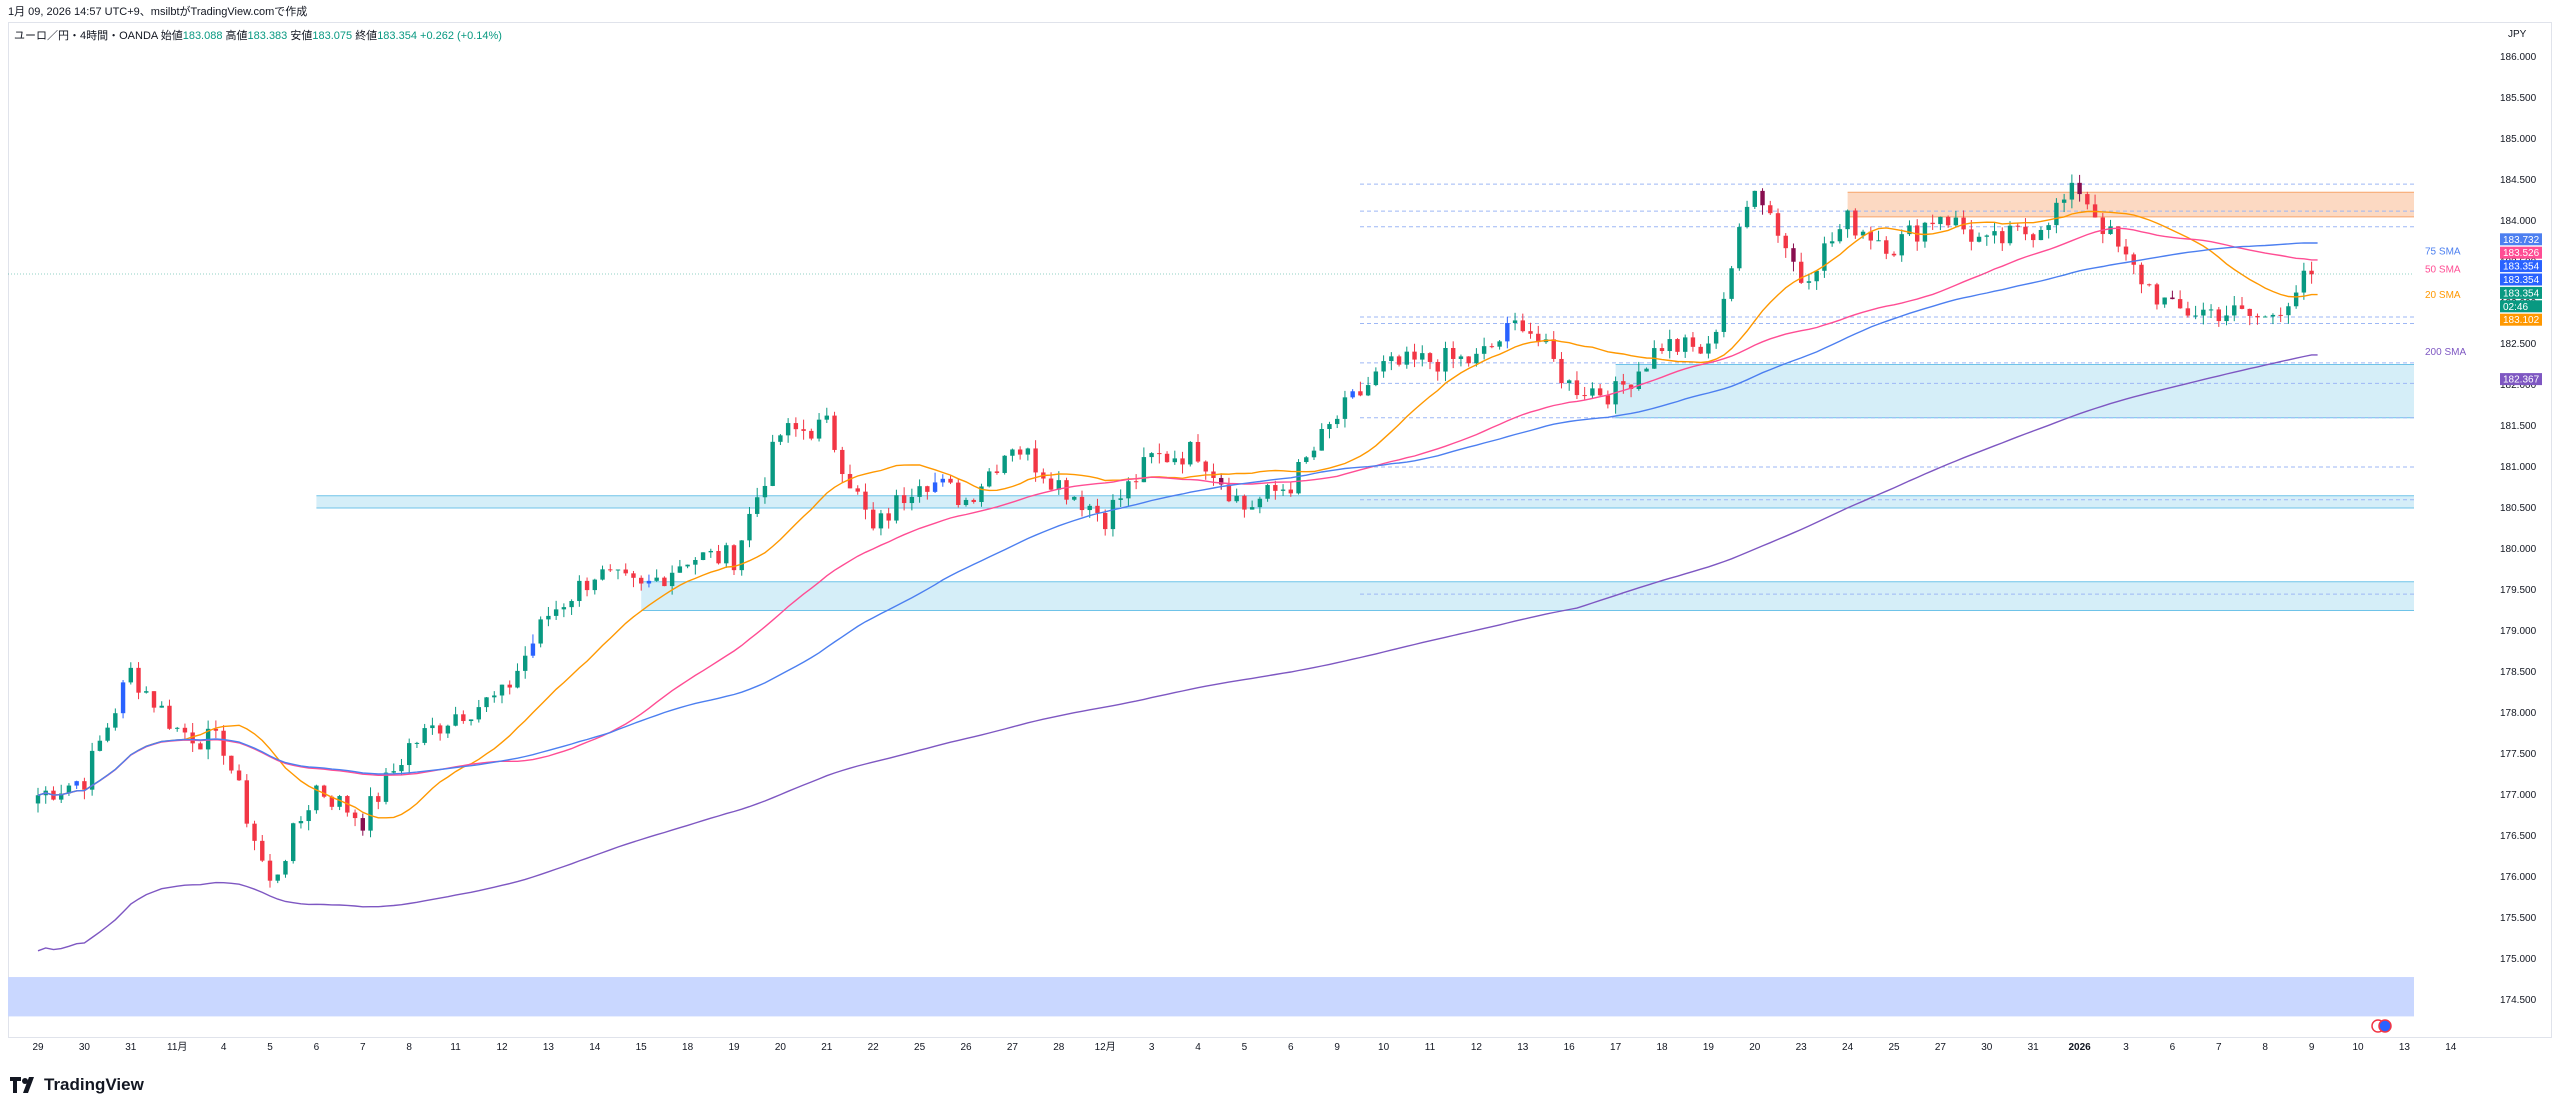 This screenshot has width=2560, height=1109. What do you see at coordinates (1245, 1047) in the screenshot?
I see `time-tick-label: 5` at bounding box center [1245, 1047].